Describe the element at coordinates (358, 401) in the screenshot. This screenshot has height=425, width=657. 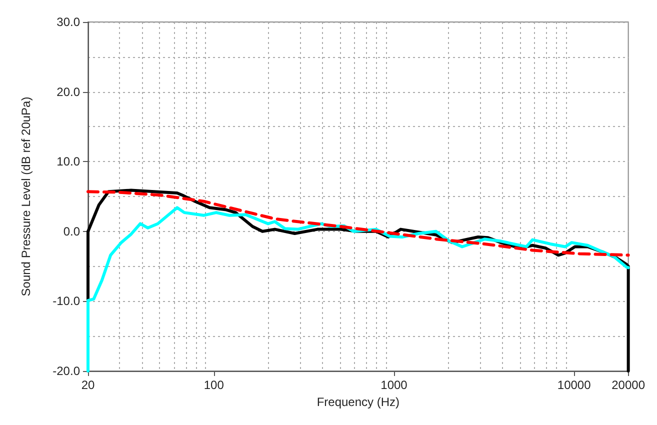
I see `x-axis-title: Frequency (Hz)` at that location.